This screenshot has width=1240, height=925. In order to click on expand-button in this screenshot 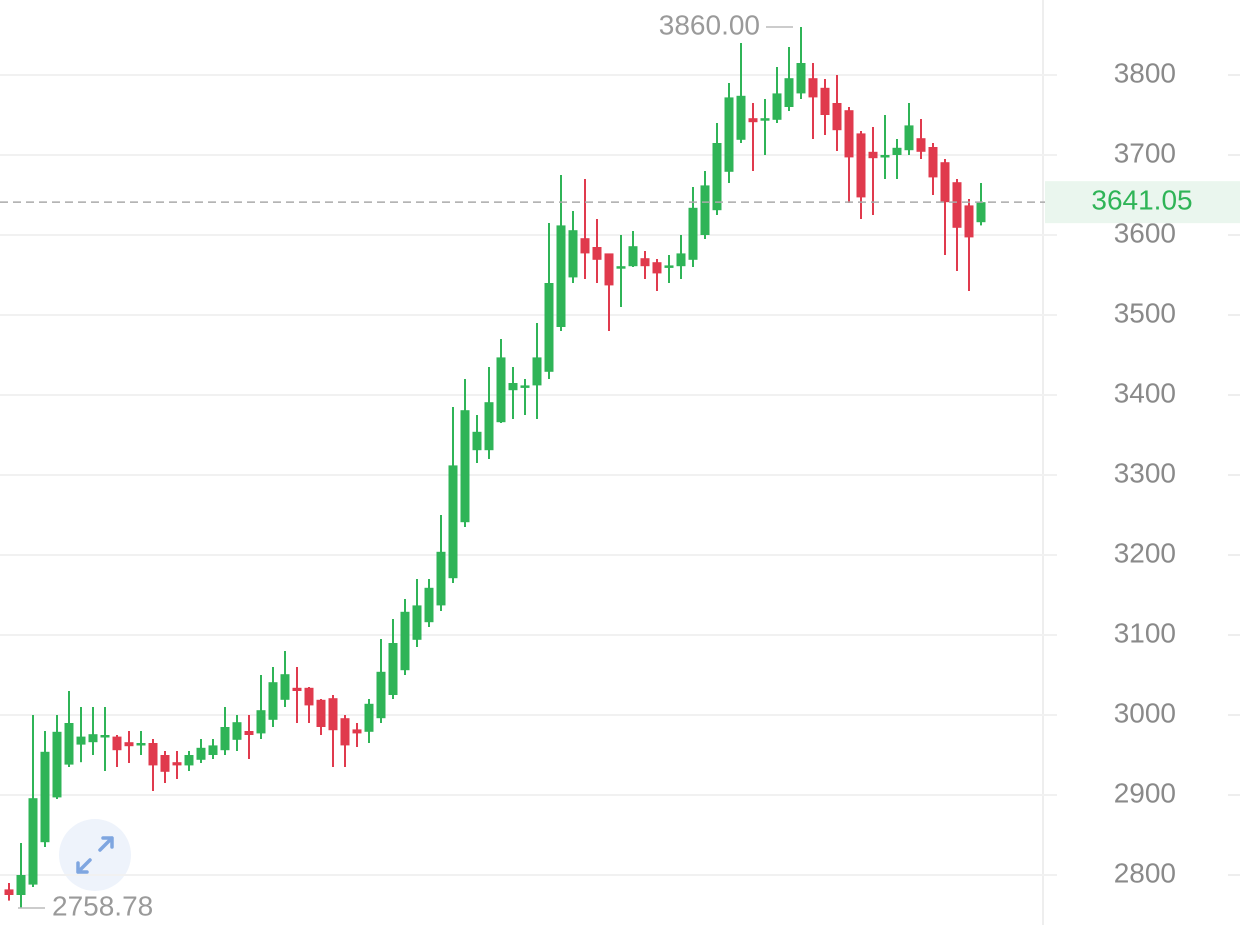, I will do `click(95, 855)`.